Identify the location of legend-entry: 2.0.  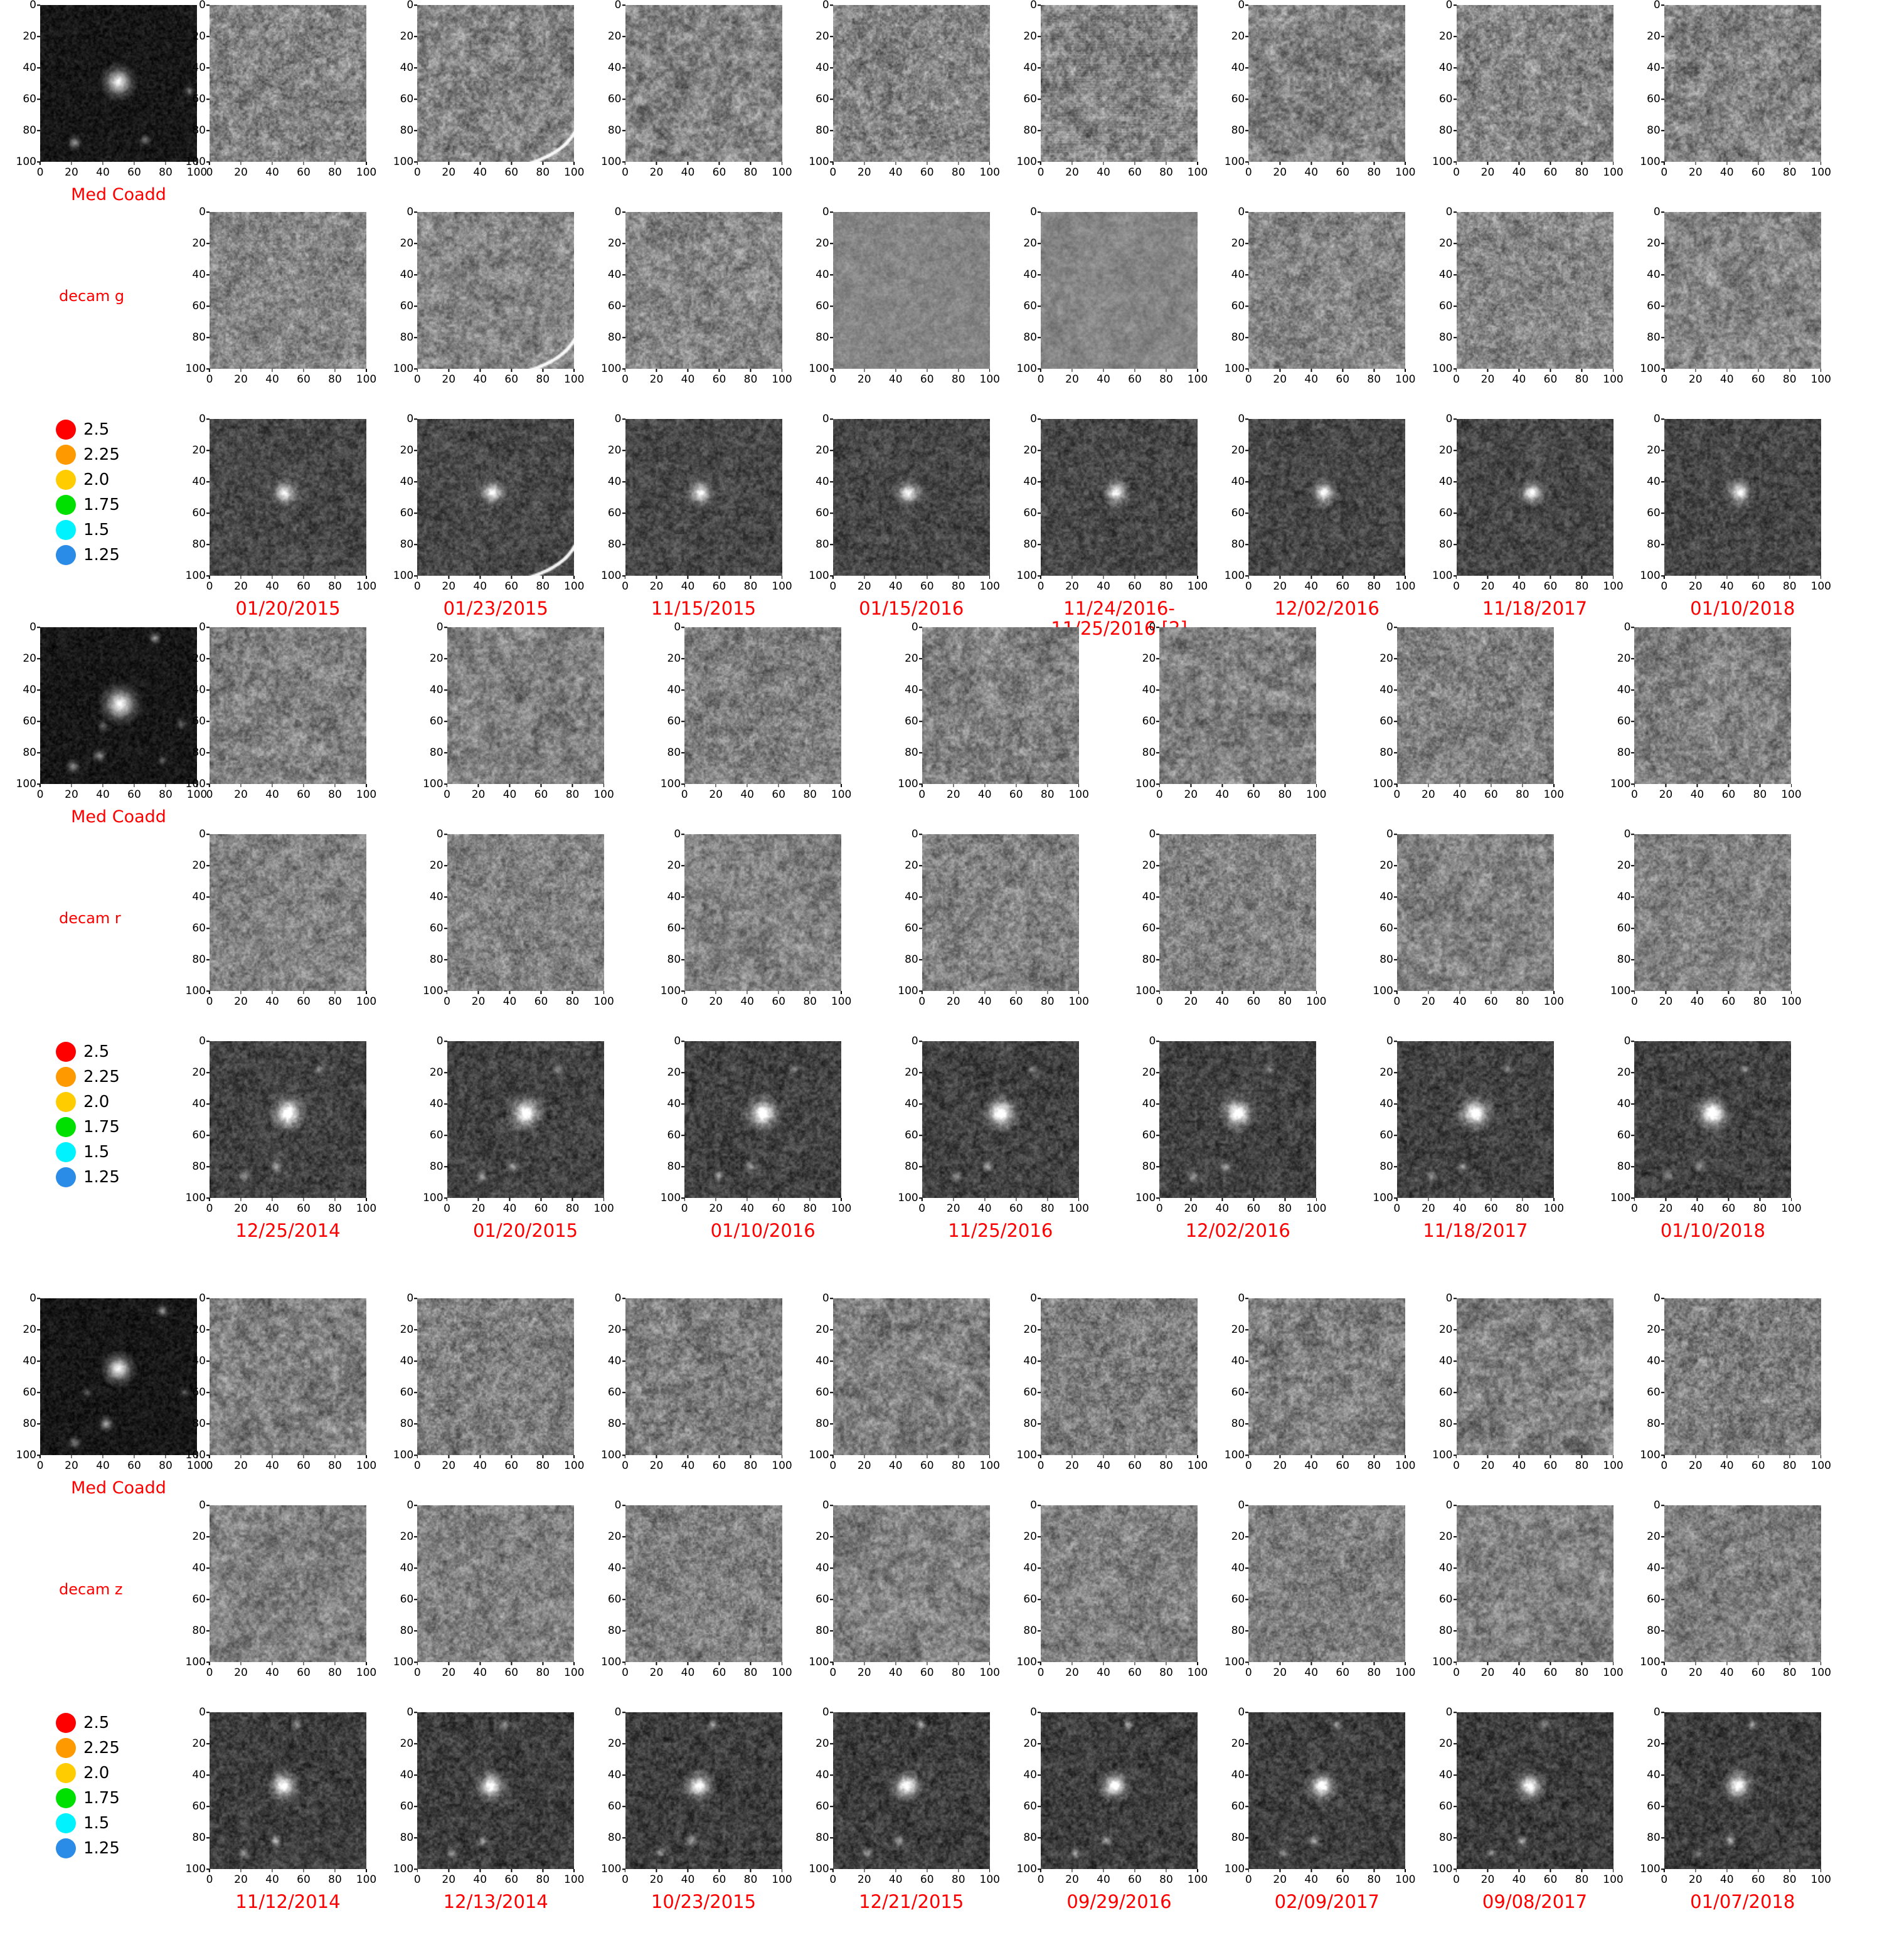
(88, 1102).